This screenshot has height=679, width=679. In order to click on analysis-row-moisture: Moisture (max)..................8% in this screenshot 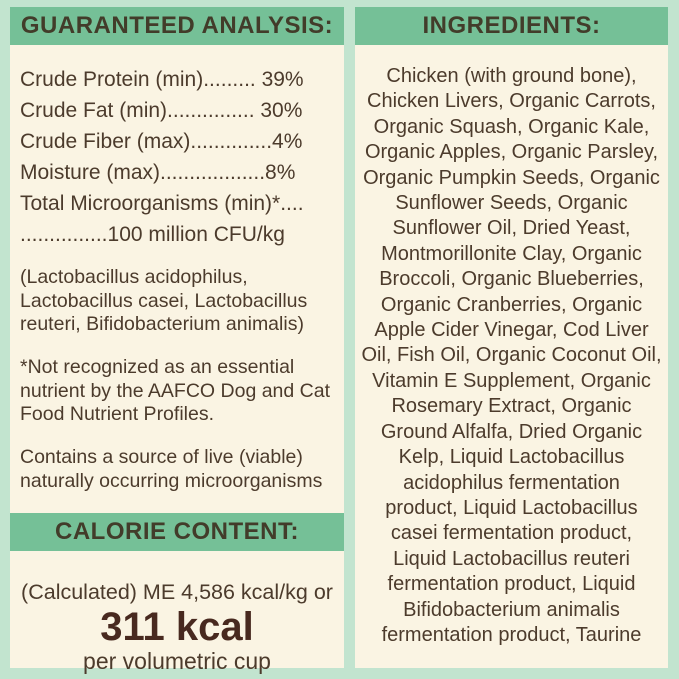, I will do `click(158, 172)`.